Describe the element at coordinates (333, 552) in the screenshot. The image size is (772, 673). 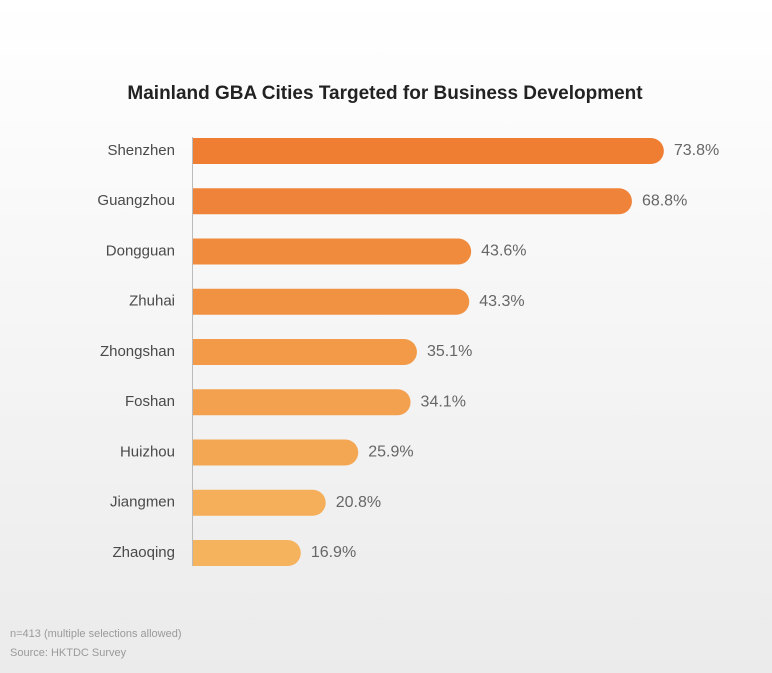
I see `value-label: 16.9%` at that location.